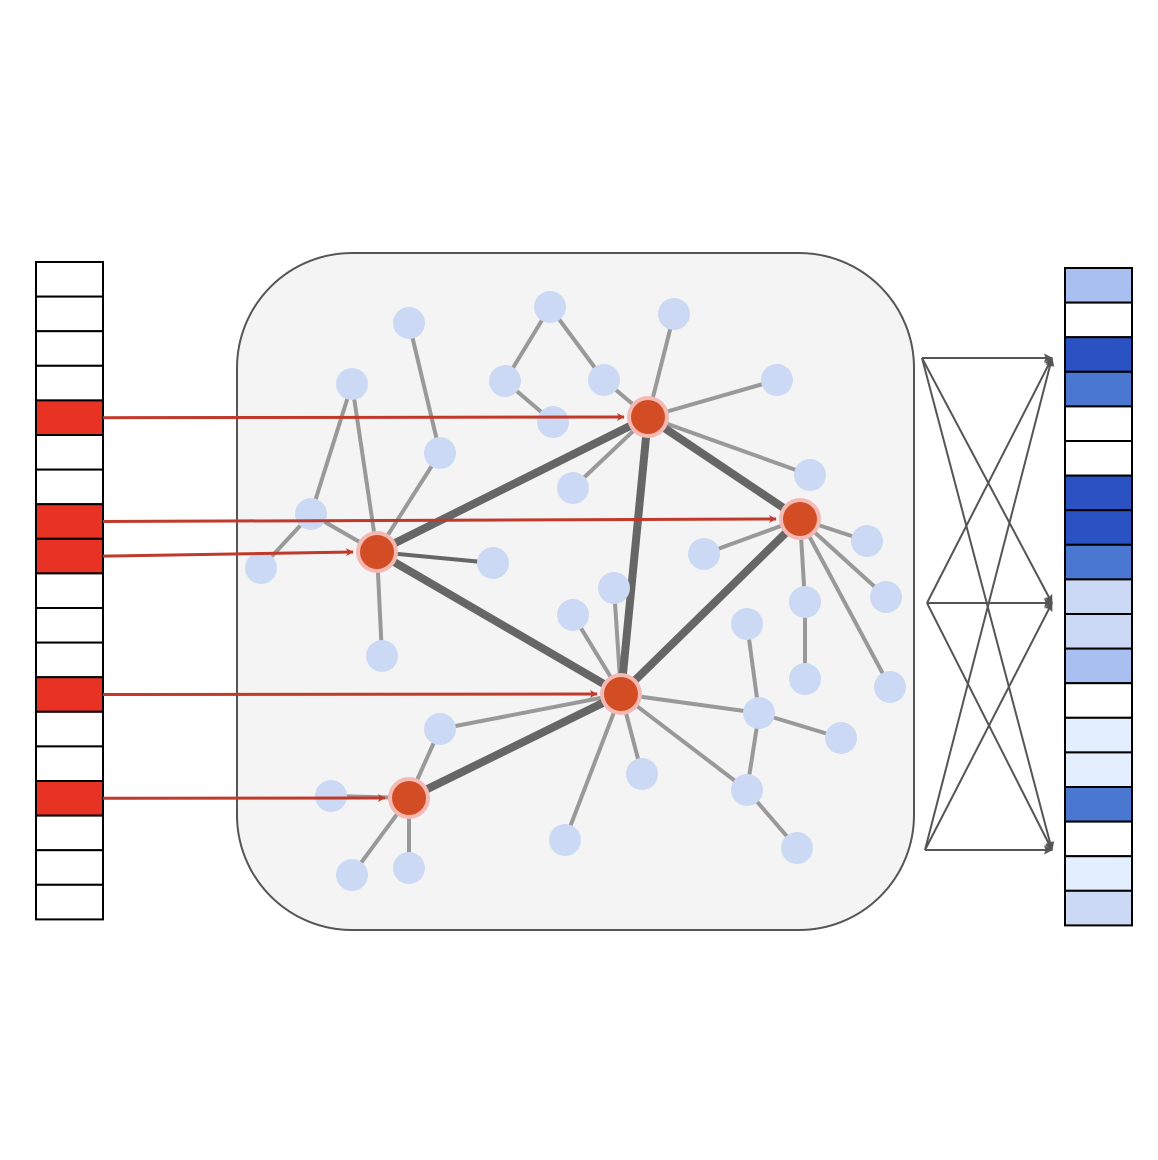 The height and width of the screenshot is (1160, 1158). I want to click on output-arrows, so click(988, 604).